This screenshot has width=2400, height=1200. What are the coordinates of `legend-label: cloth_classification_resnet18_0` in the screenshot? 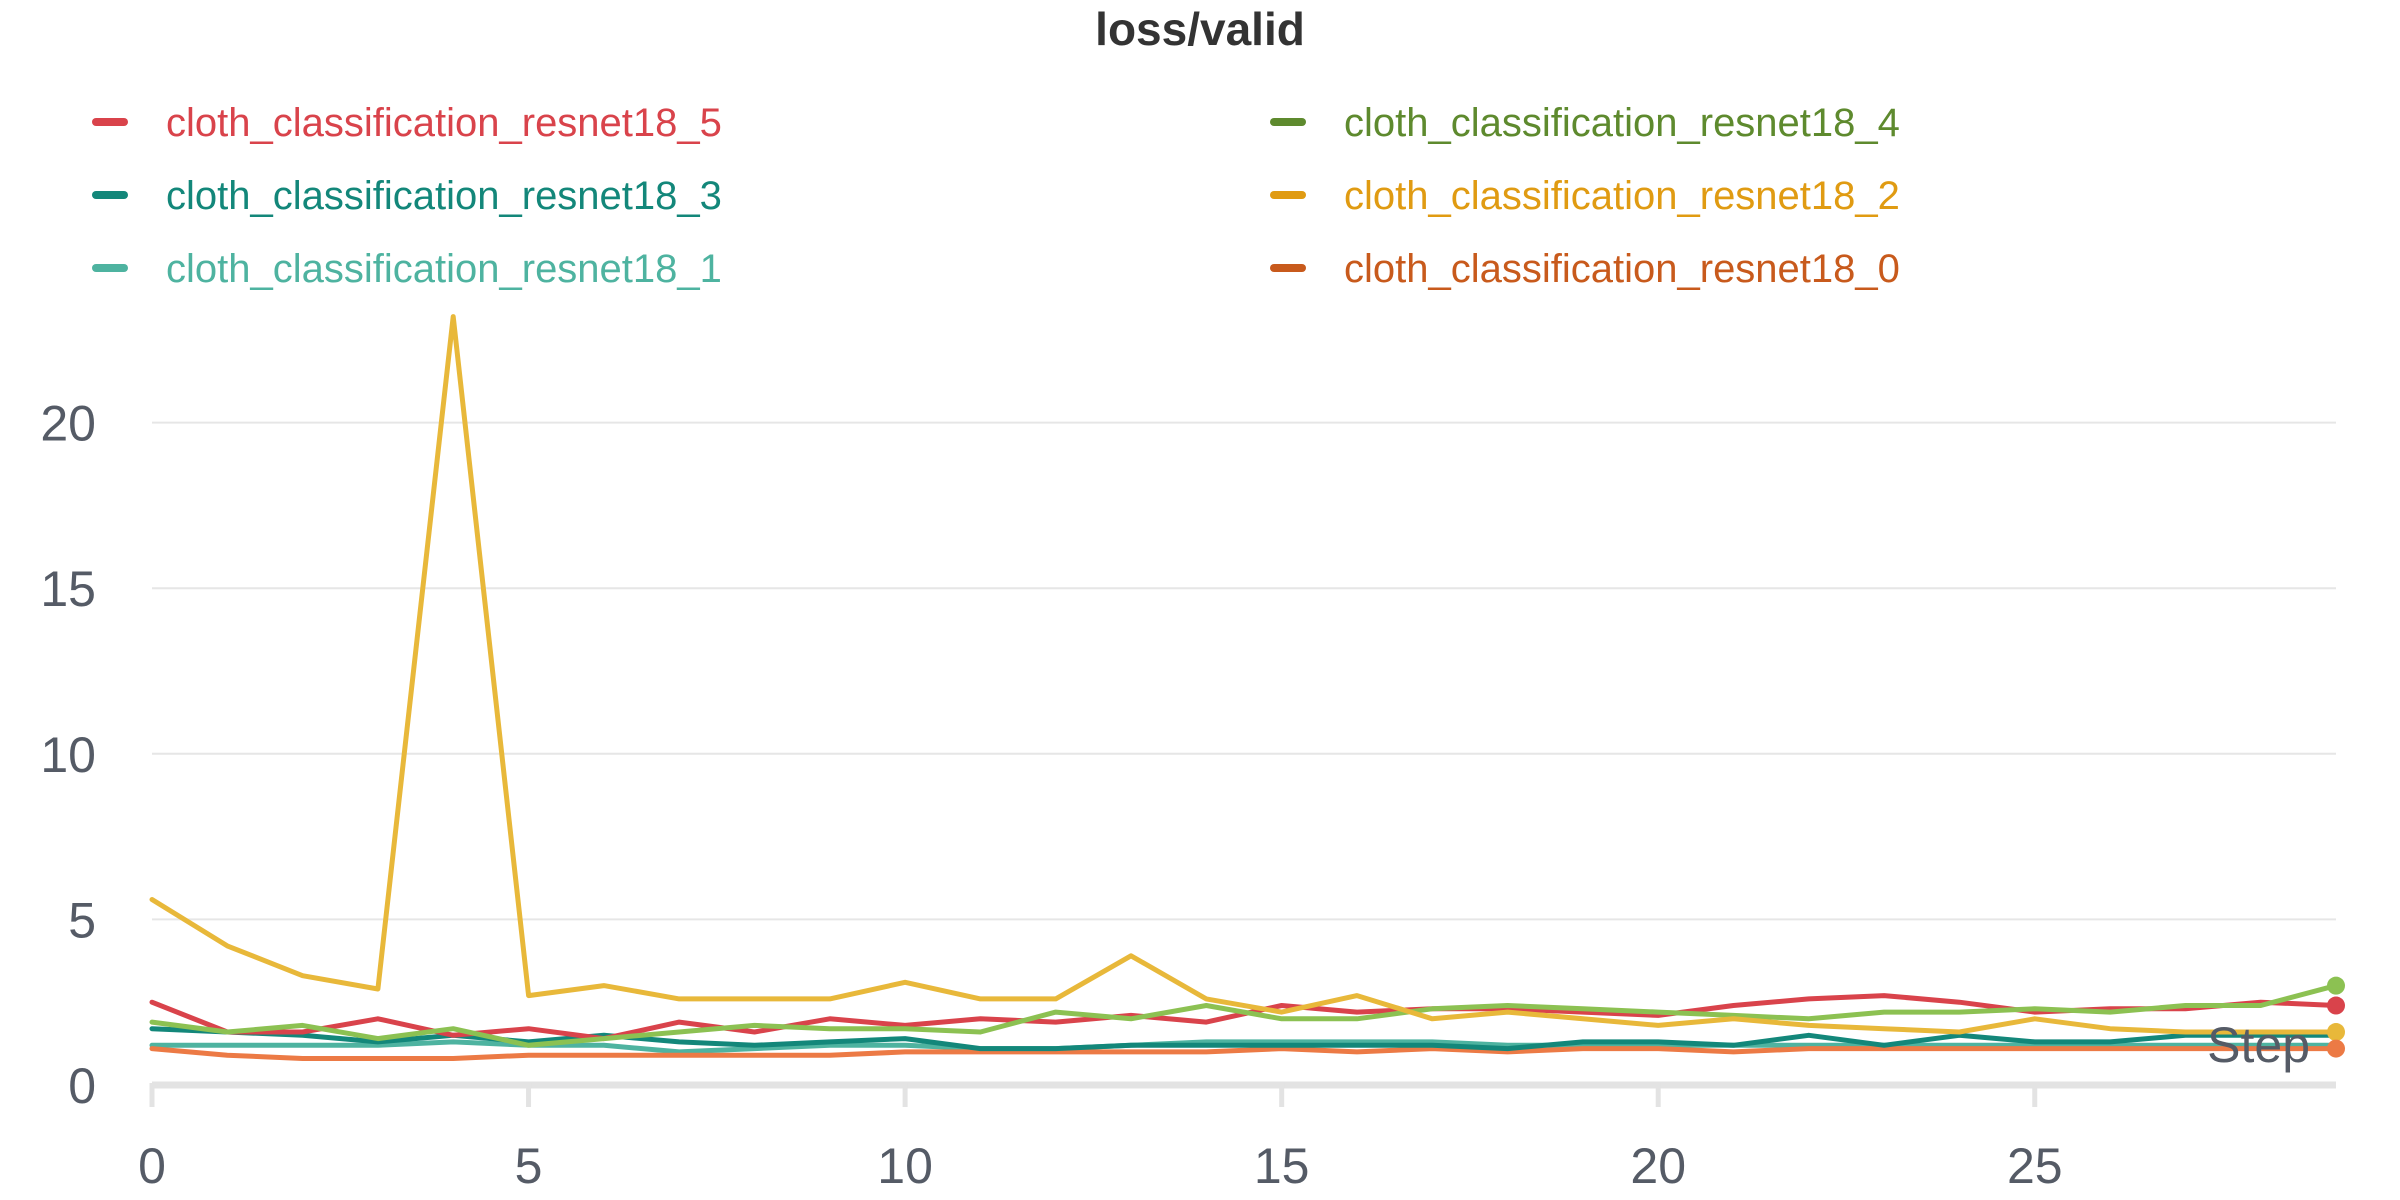 It's located at (1622, 269).